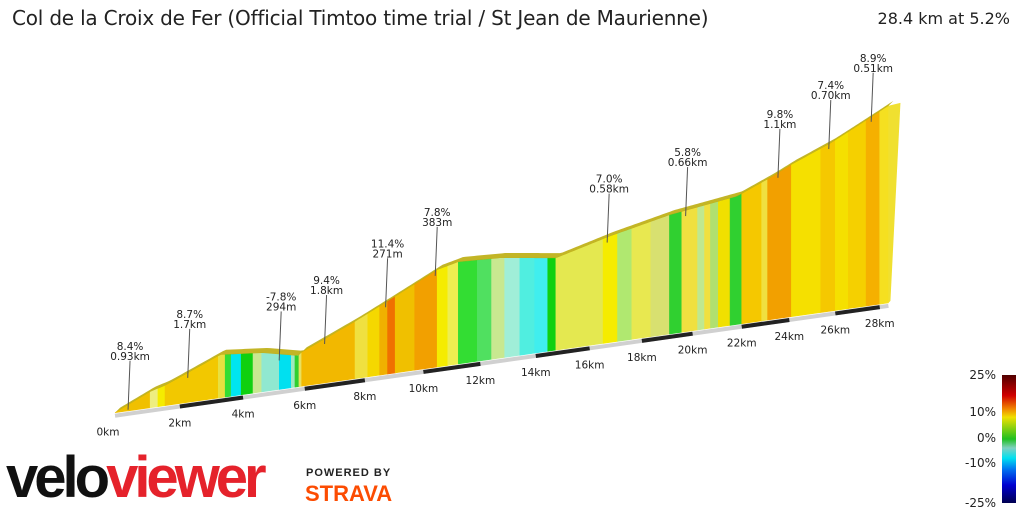 This screenshot has height=512, width=1024. What do you see at coordinates (326, 281) in the screenshot?
I see `annotation-gradient: 9.4%` at bounding box center [326, 281].